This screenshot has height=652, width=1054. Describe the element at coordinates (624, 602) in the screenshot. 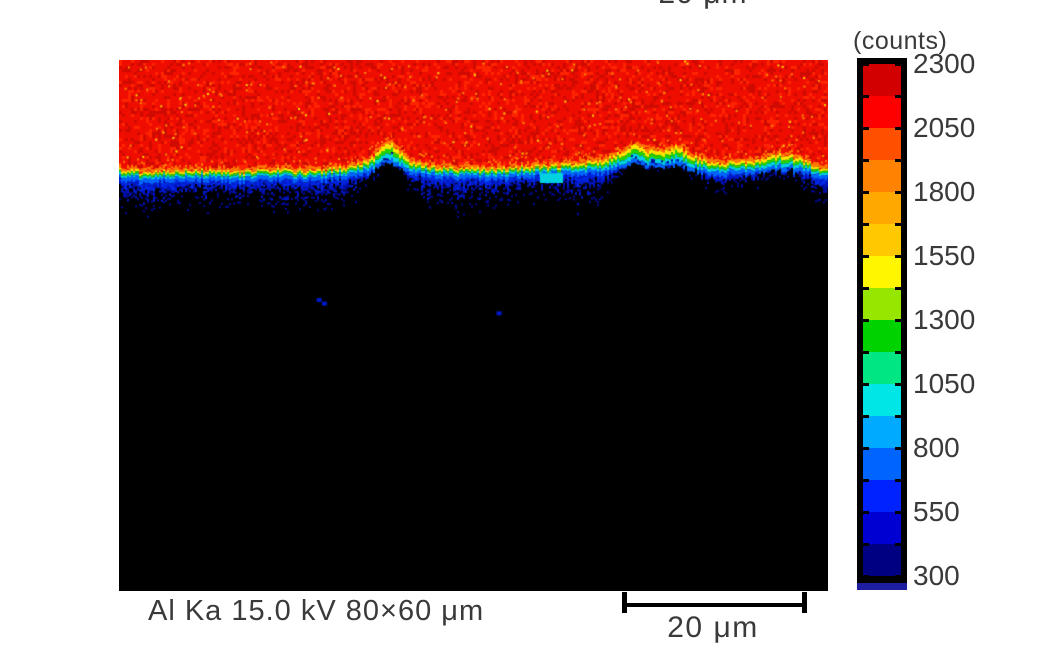

I see `scale-bar-end-tick-left` at that location.